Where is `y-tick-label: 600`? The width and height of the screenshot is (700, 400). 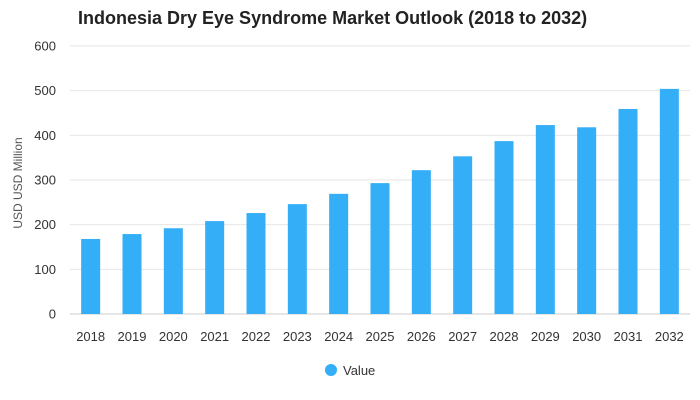 y-tick-label: 600 is located at coordinates (45, 46).